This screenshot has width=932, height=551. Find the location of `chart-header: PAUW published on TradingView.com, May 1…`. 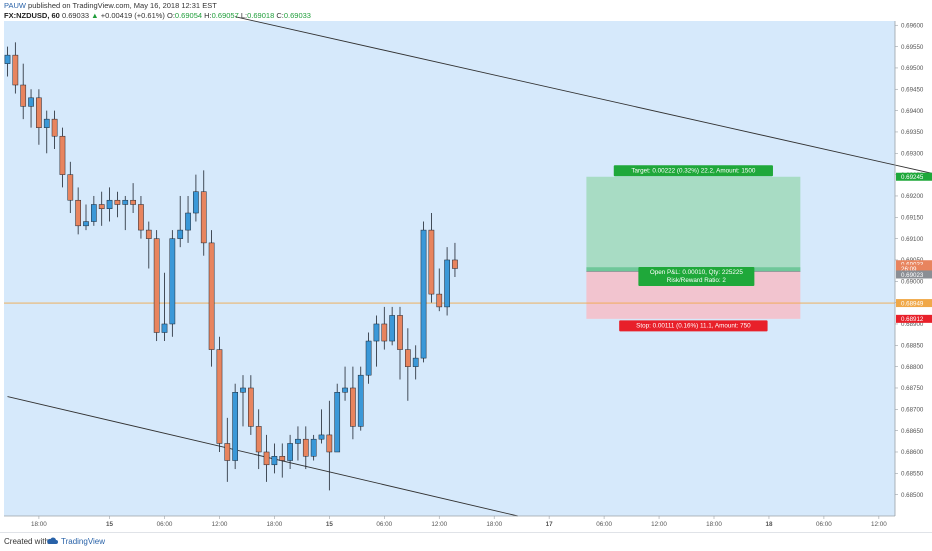

chart-header: PAUW published on TradingView.com, May 1… is located at coordinates (157, 11).